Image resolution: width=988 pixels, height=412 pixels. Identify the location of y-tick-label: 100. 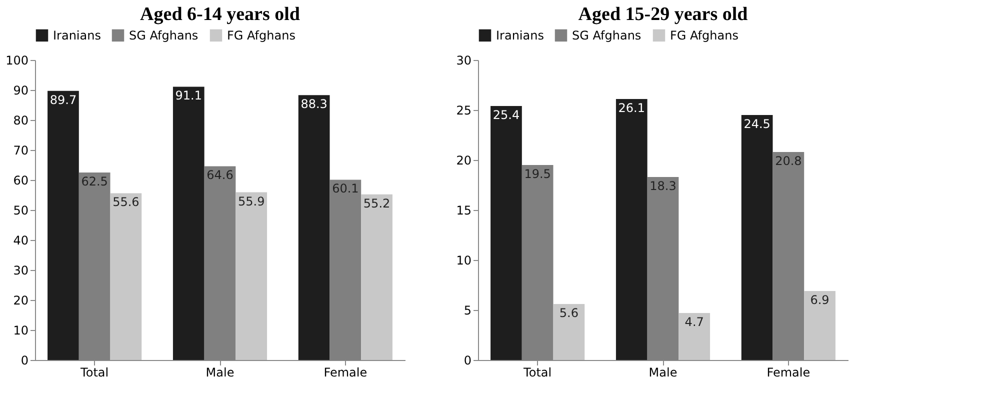
(17, 61).